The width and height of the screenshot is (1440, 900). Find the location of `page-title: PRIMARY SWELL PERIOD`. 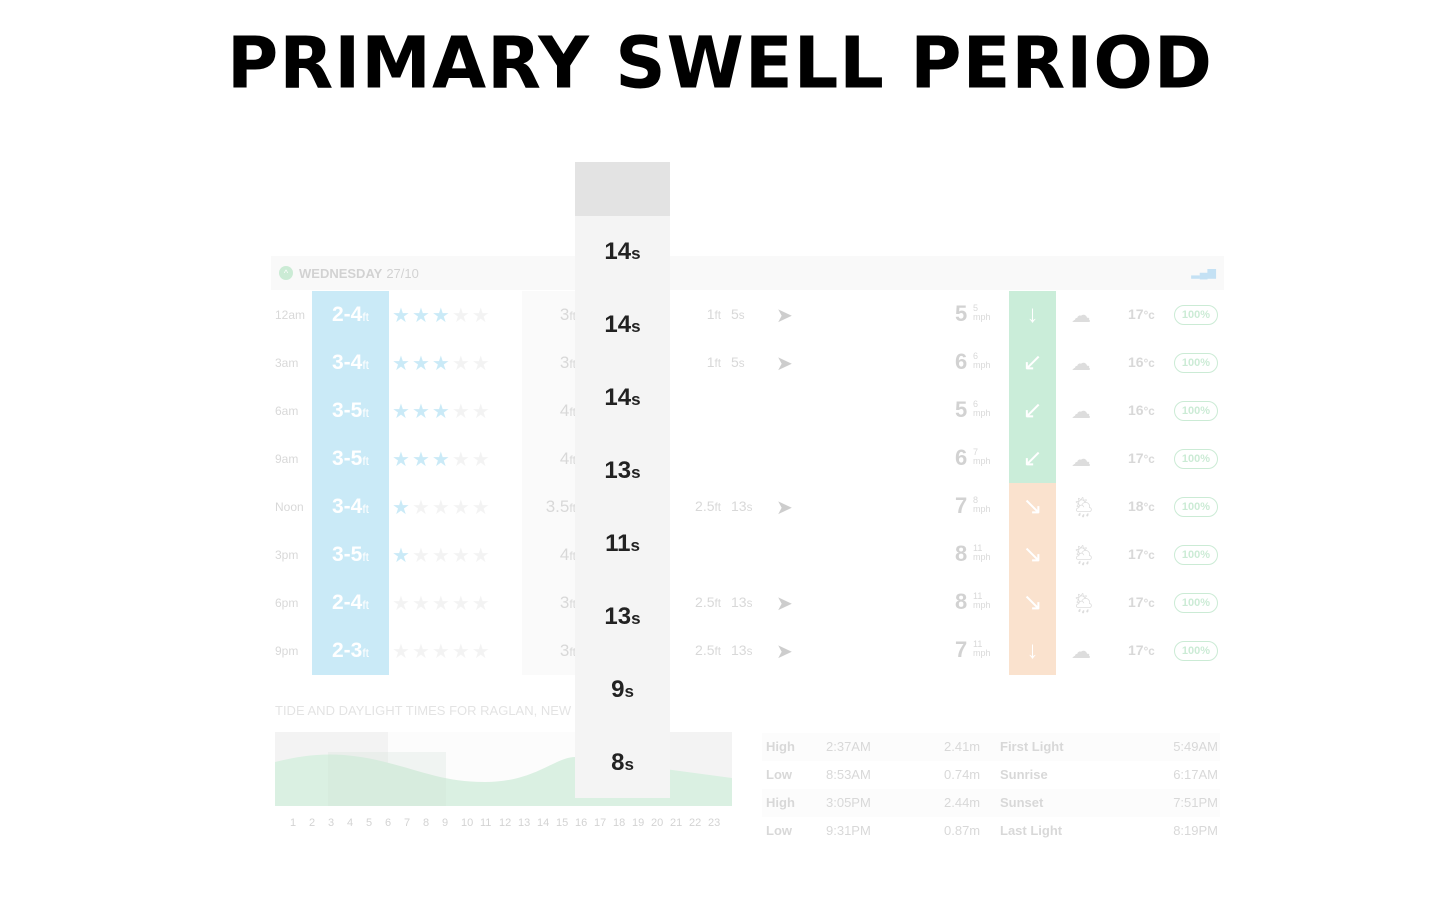

page-title: PRIMARY SWELL PERIOD is located at coordinates (720, 63).